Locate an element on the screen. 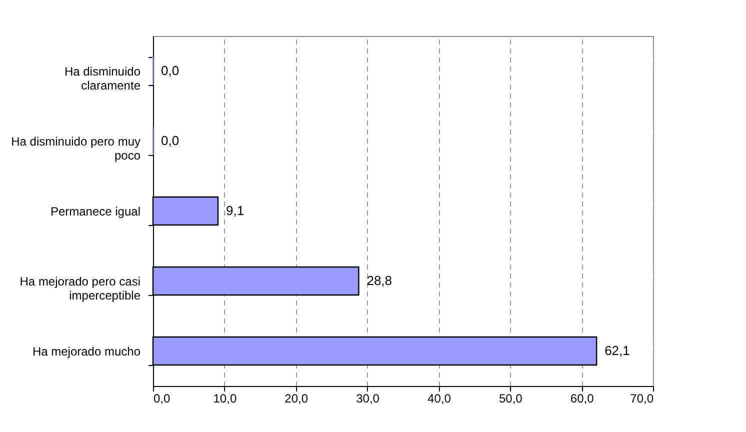  y-tick-label: Ha disminuido pero muy poco is located at coordinates (76, 148).